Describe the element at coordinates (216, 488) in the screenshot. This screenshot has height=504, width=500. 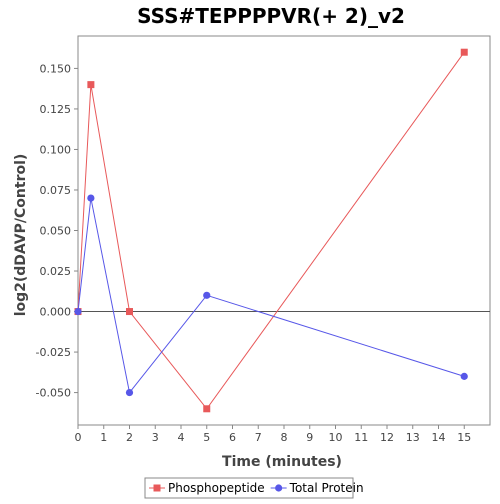
I see `legend-label: Phosphopeptide` at that location.